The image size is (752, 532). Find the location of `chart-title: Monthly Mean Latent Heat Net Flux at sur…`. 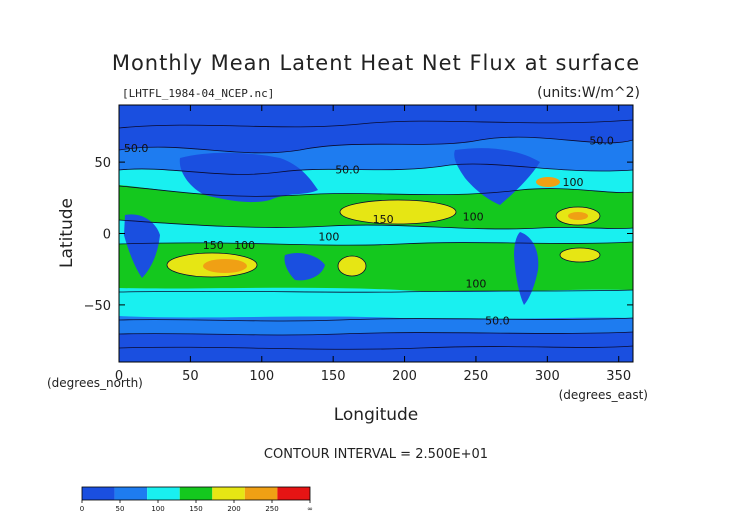

chart-title: Monthly Mean Latent Heat Net Flux at sur… is located at coordinates (376, 63).